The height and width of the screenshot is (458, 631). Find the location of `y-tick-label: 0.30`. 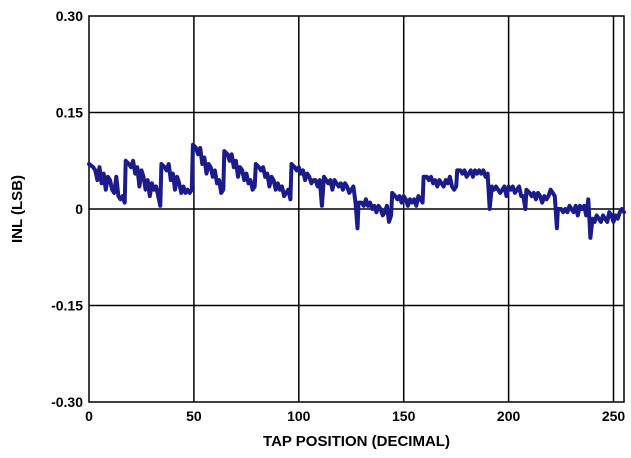

y-tick-label: 0.30 is located at coordinates (69, 16).